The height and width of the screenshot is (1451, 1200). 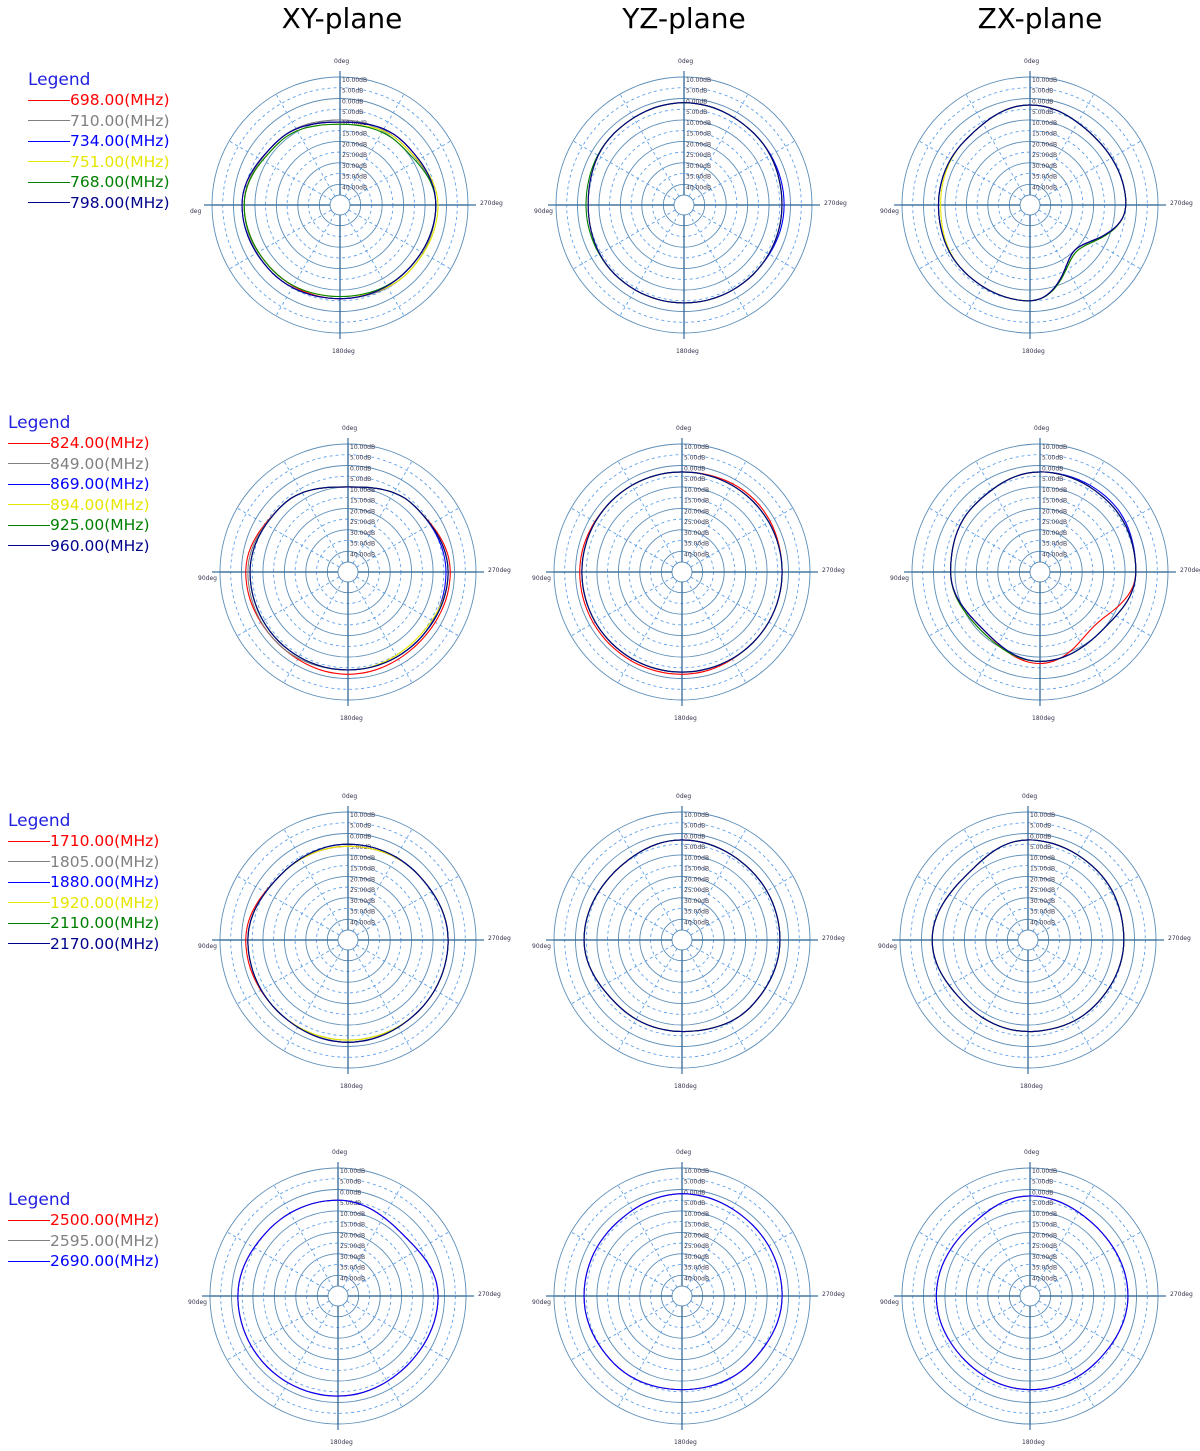 What do you see at coordinates (682, 936) in the screenshot?
I see `pattern-trace` at bounding box center [682, 936].